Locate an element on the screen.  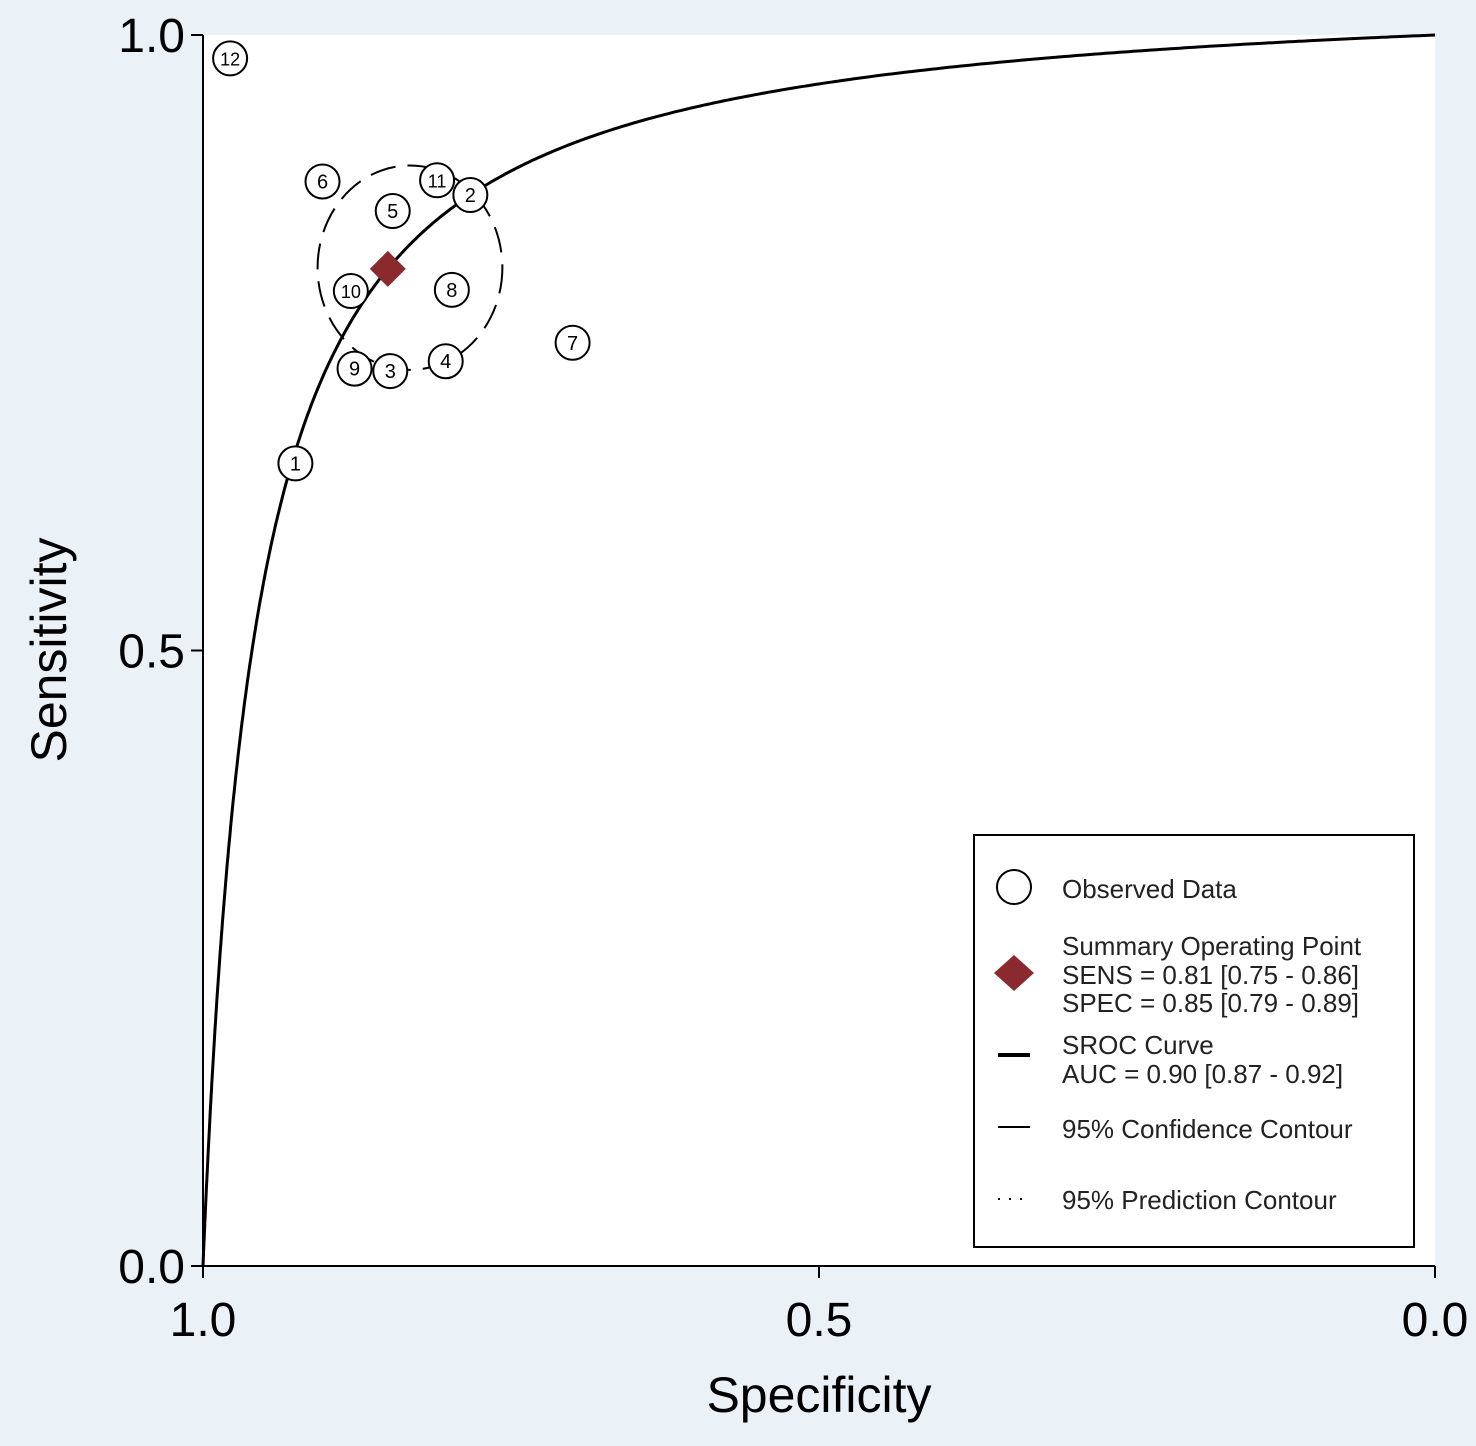
observed-point: 1 is located at coordinates (295, 463).